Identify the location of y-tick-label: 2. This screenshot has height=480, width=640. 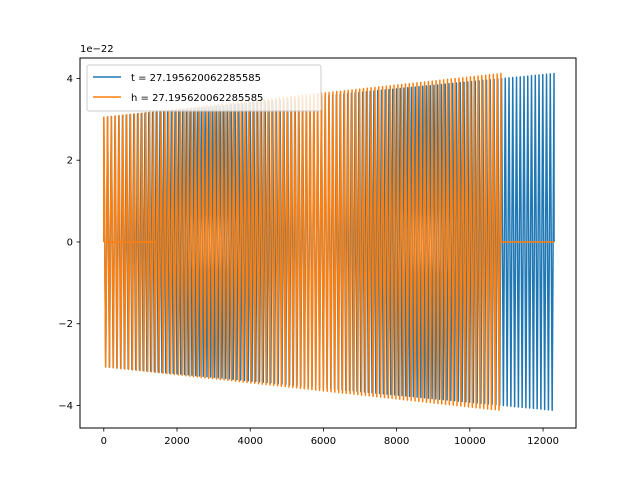
(70, 161).